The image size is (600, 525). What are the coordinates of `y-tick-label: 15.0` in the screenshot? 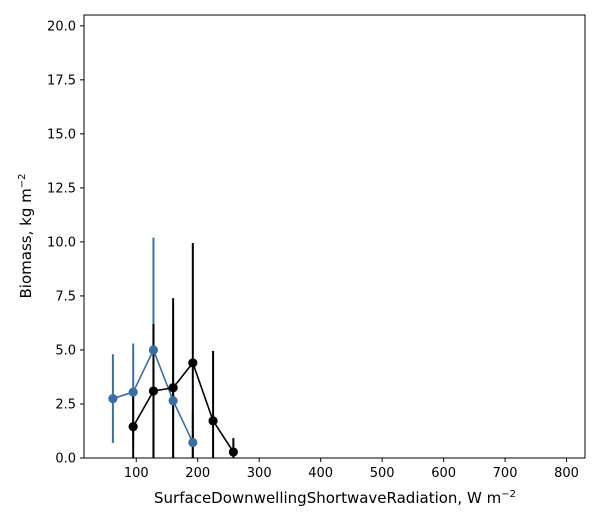 It's located at (61, 134).